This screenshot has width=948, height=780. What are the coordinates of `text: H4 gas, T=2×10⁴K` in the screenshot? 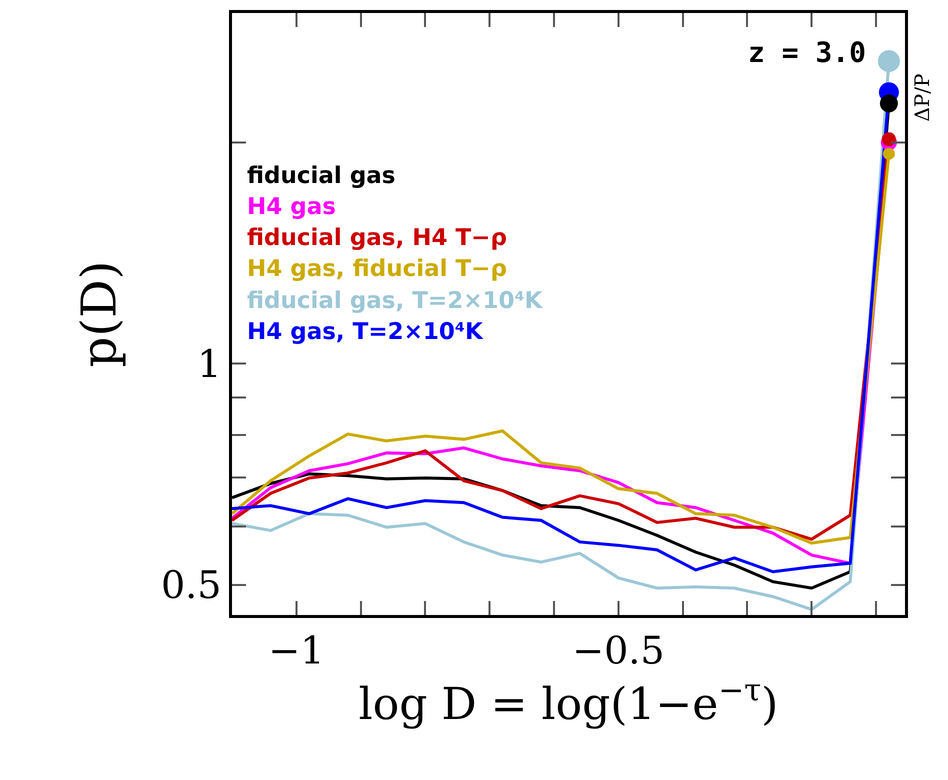 It's located at (365, 332).